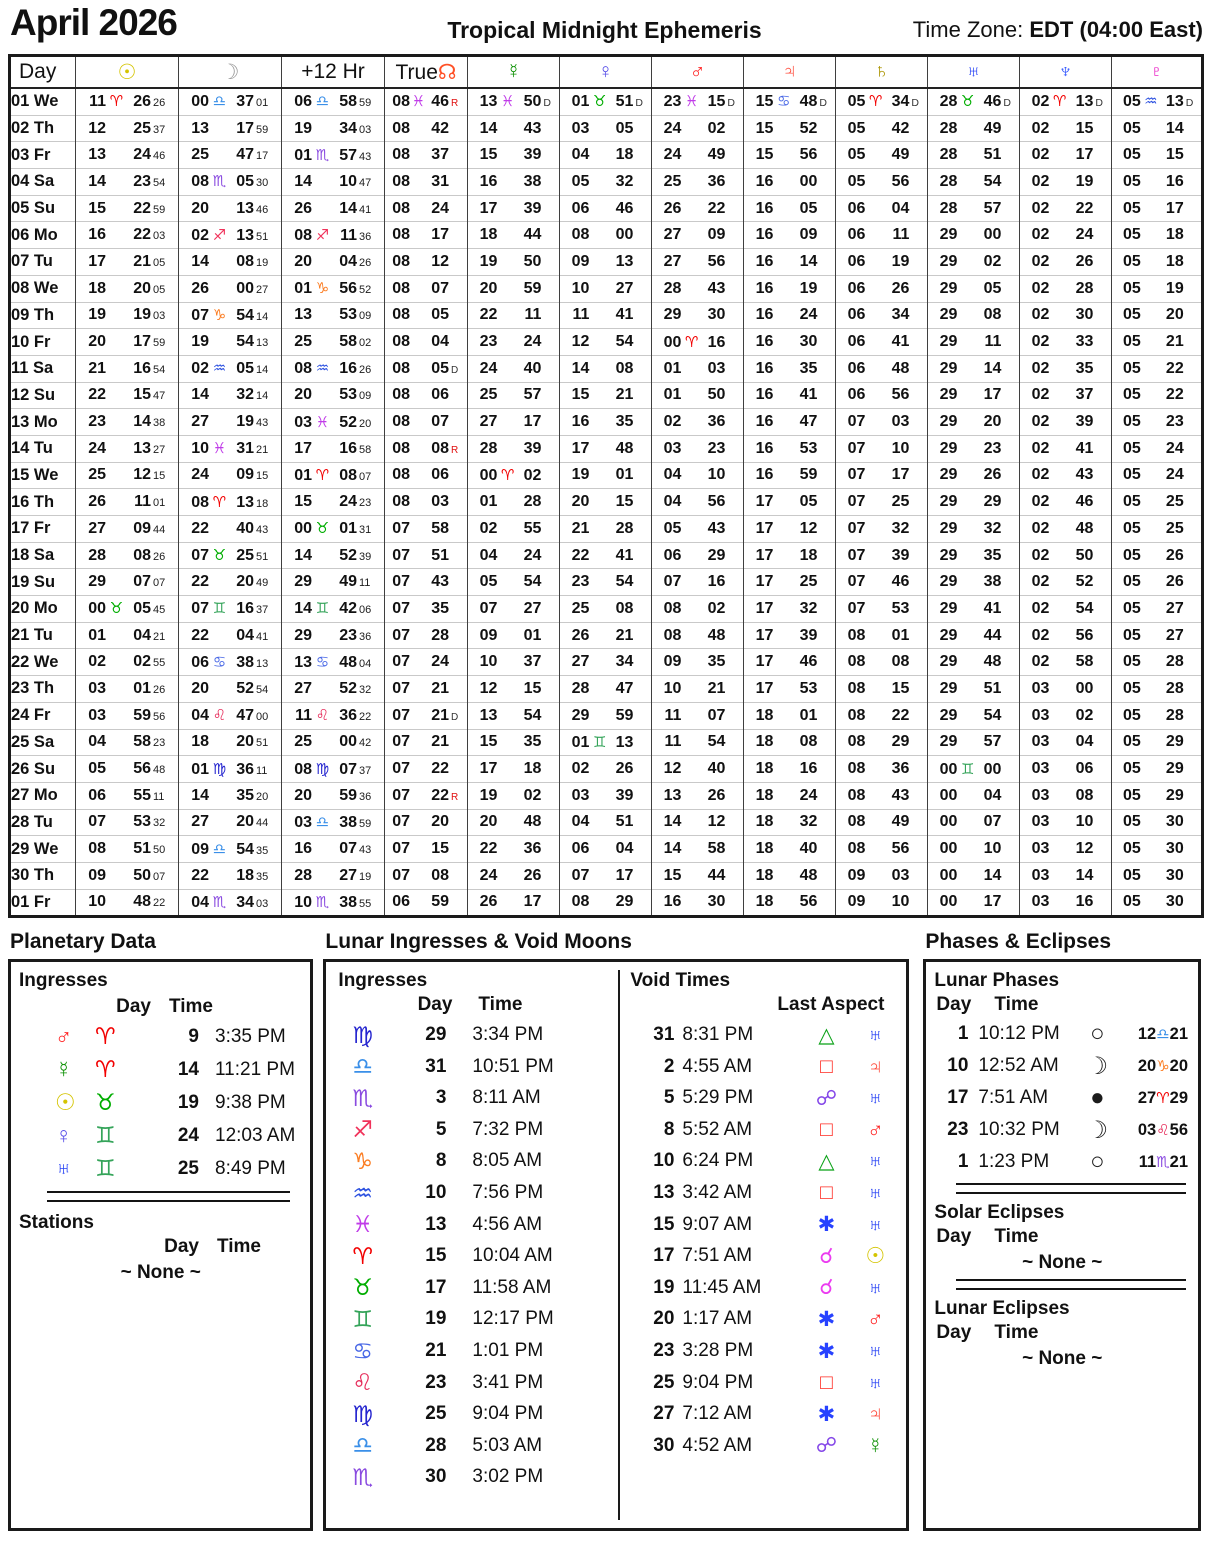 This screenshot has height=1541, width=1209. I want to click on position-cell-sun: 17 21 05, so click(127, 262).